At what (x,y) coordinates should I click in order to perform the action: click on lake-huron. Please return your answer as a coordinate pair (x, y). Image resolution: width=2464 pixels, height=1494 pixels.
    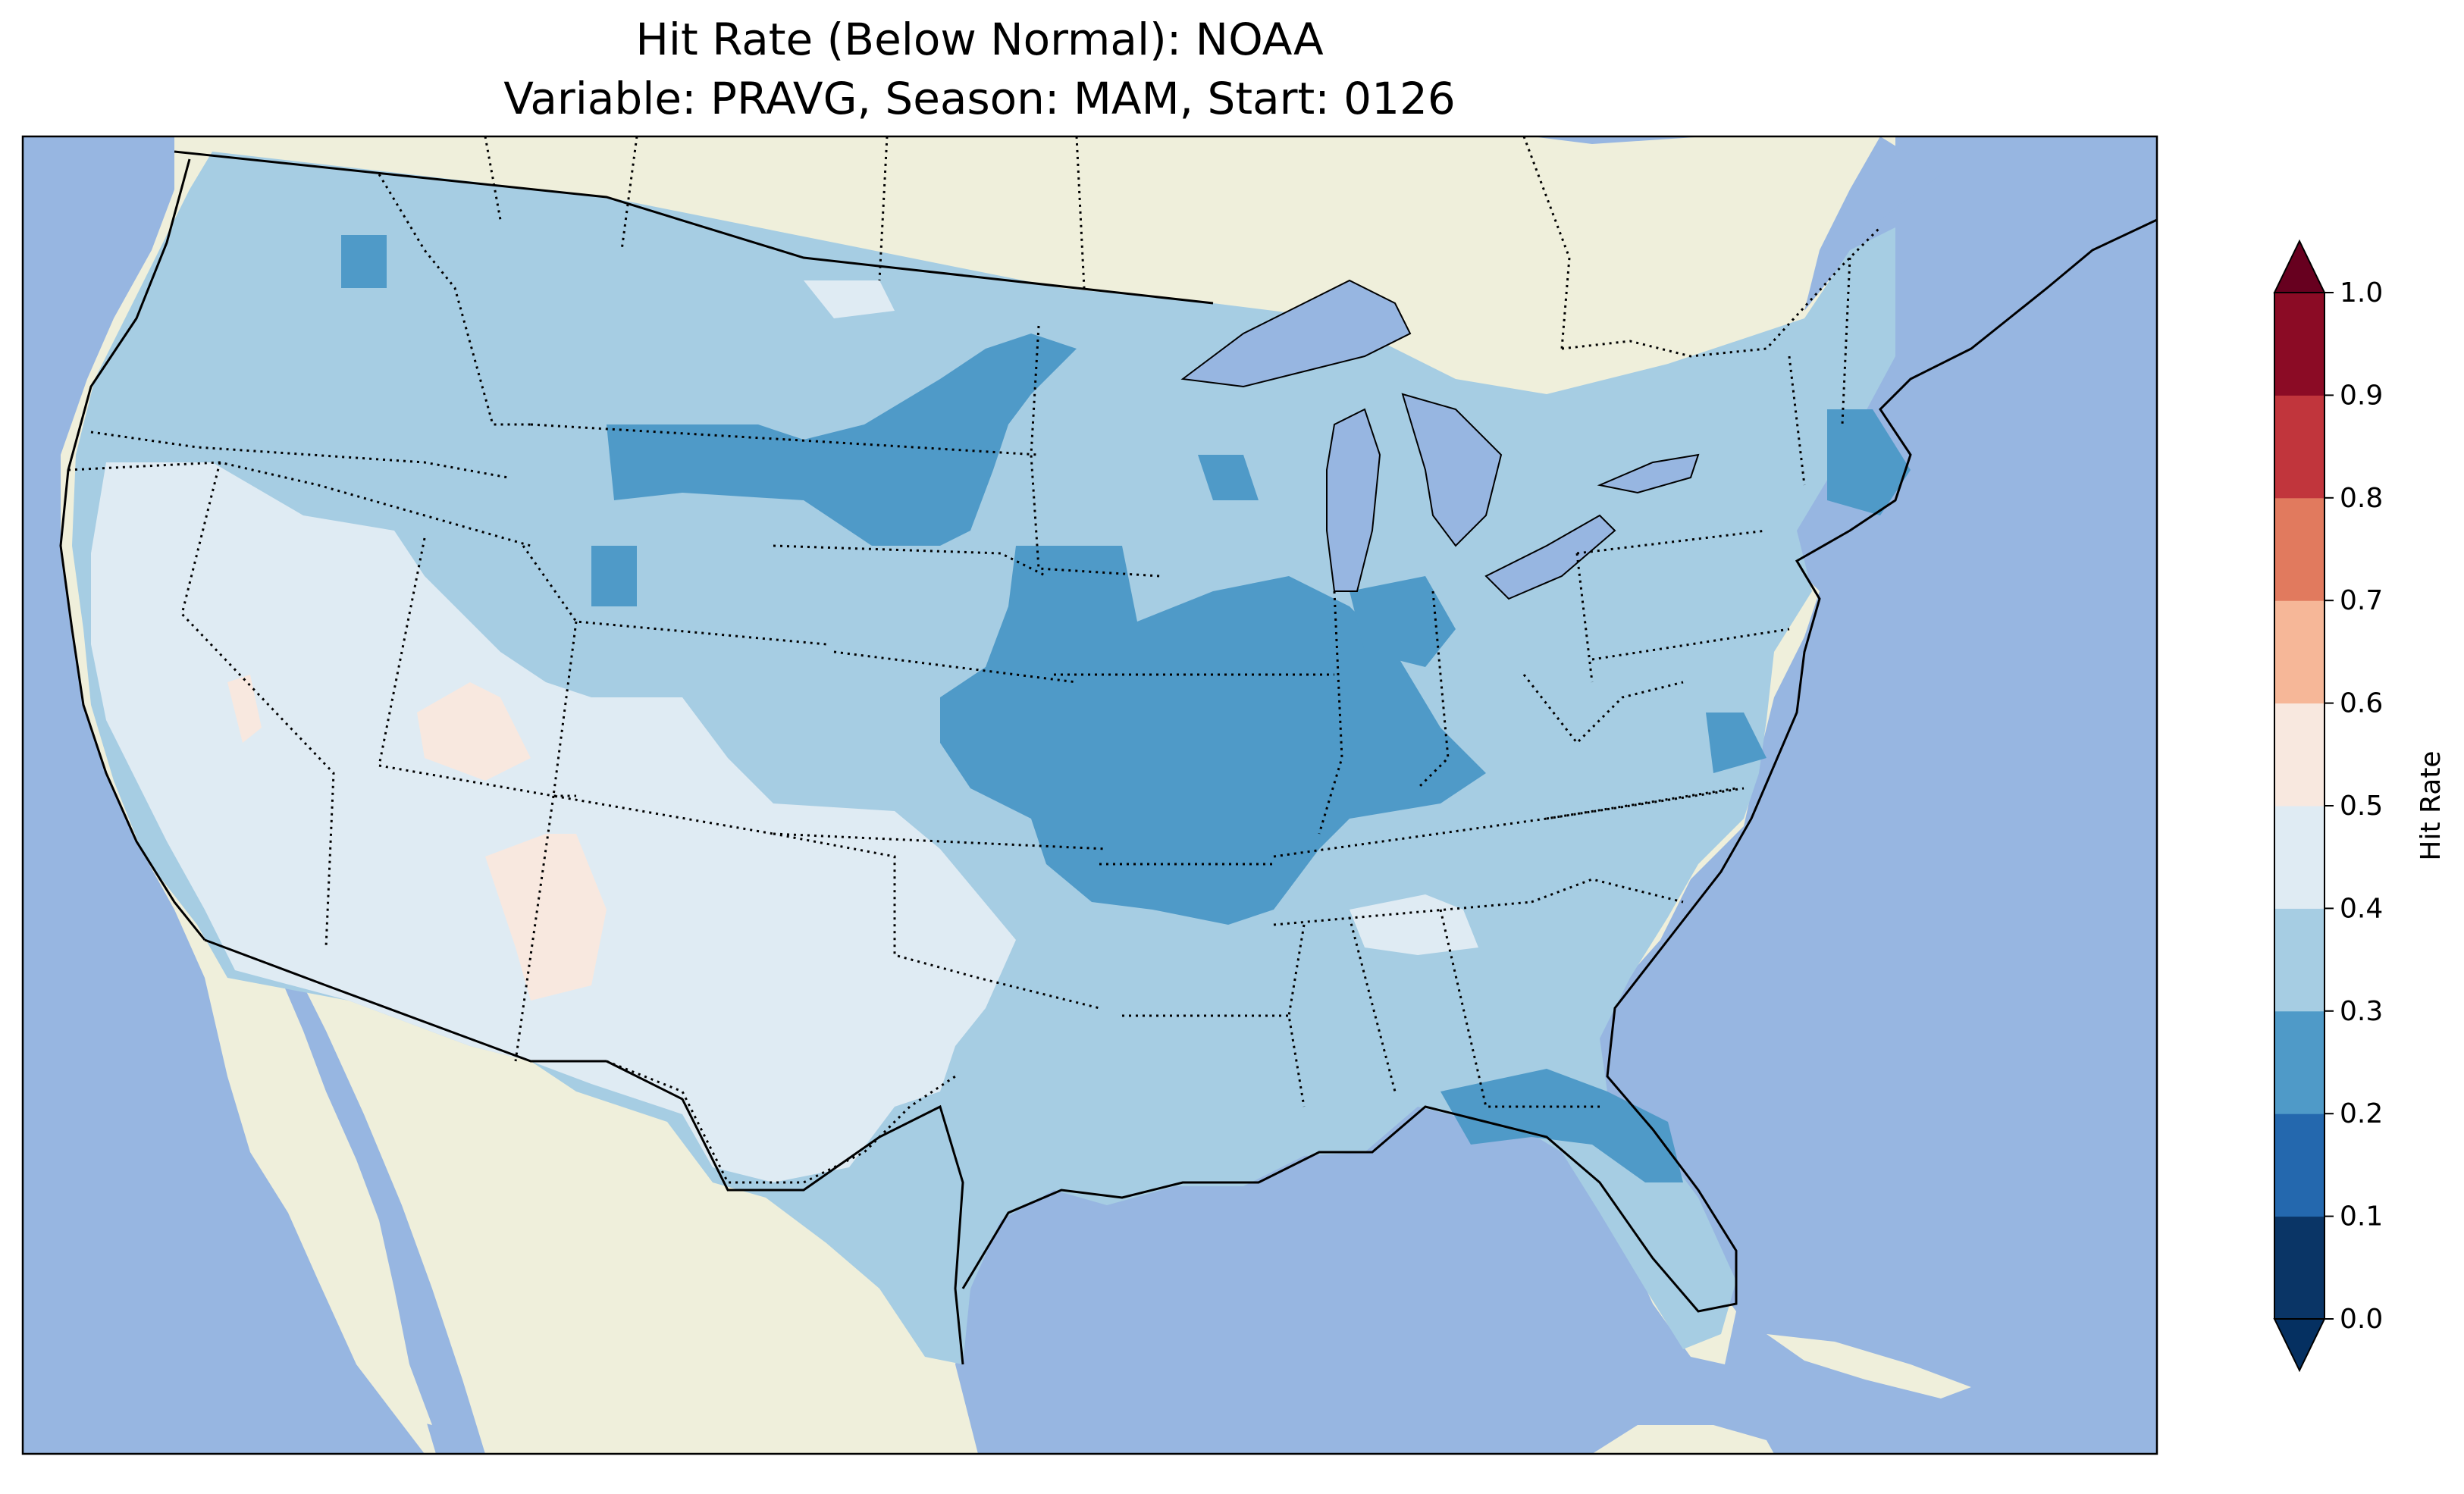
    Looking at the image, I should click on (1452, 470).